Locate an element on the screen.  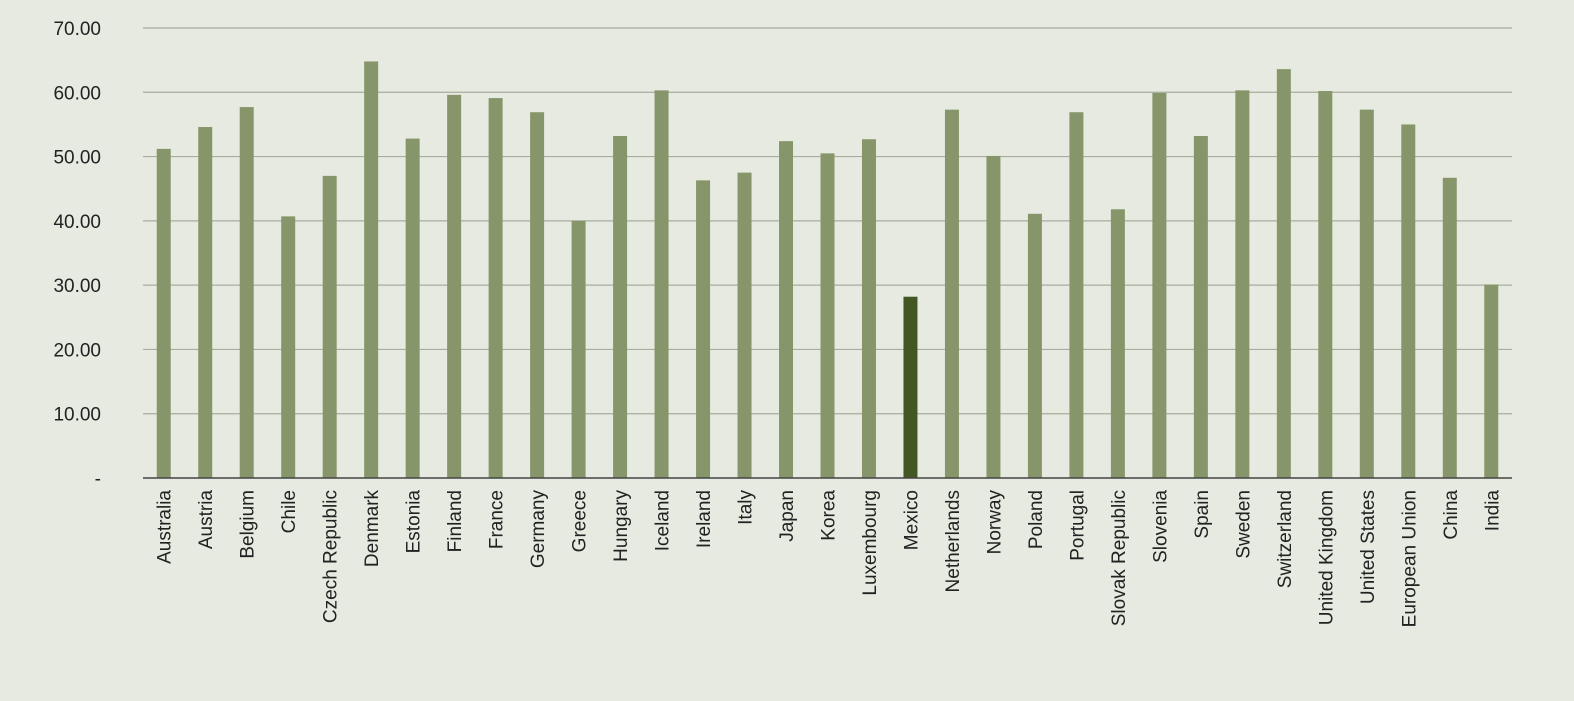
y-tick-label: 70.00 is located at coordinates (77, 29).